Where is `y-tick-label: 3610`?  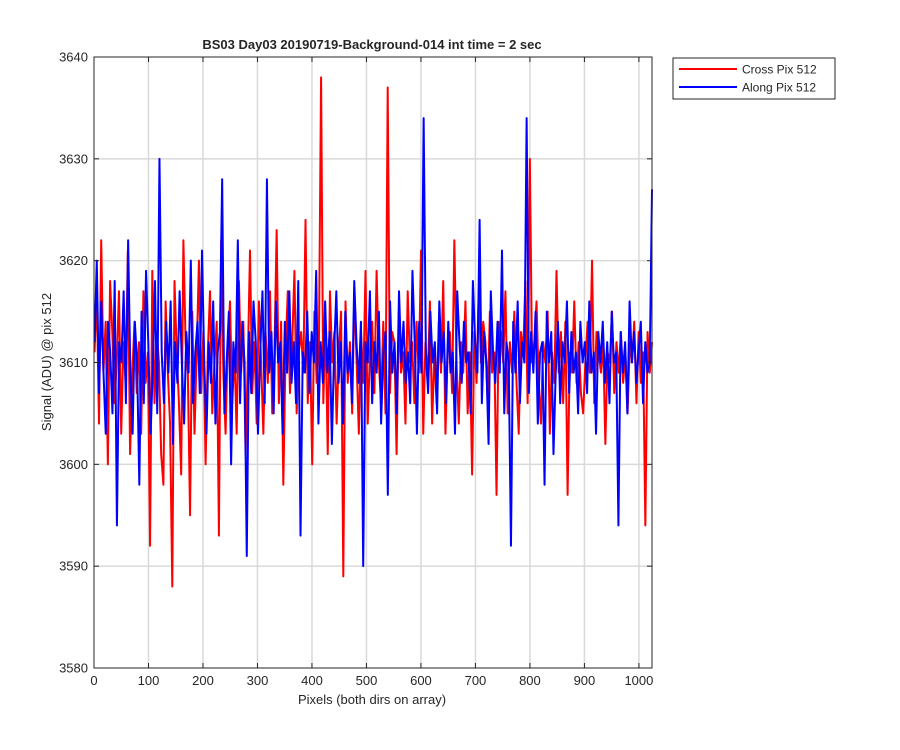 y-tick-label: 3610 is located at coordinates (73, 362).